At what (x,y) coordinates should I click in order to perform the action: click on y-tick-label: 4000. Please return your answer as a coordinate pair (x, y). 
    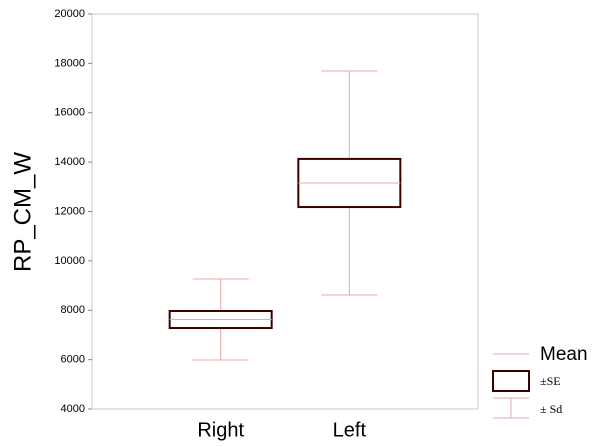
    Looking at the image, I should click on (73, 409).